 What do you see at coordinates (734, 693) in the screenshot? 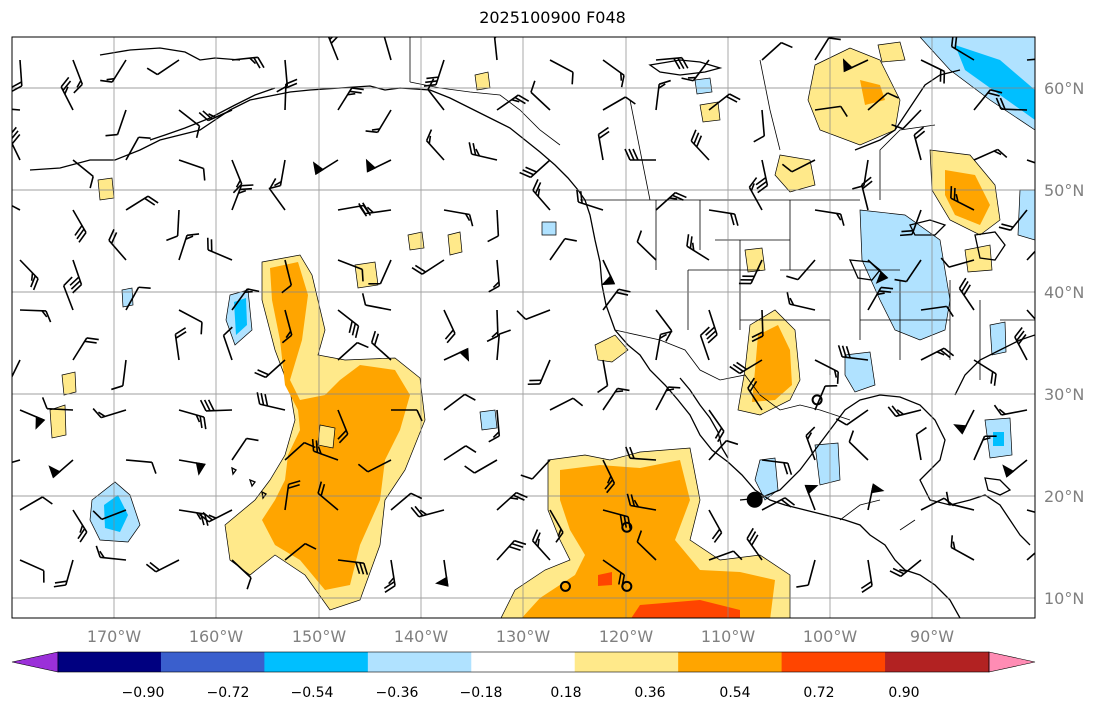
I see `colorbar-label: 0.54` at bounding box center [734, 693].